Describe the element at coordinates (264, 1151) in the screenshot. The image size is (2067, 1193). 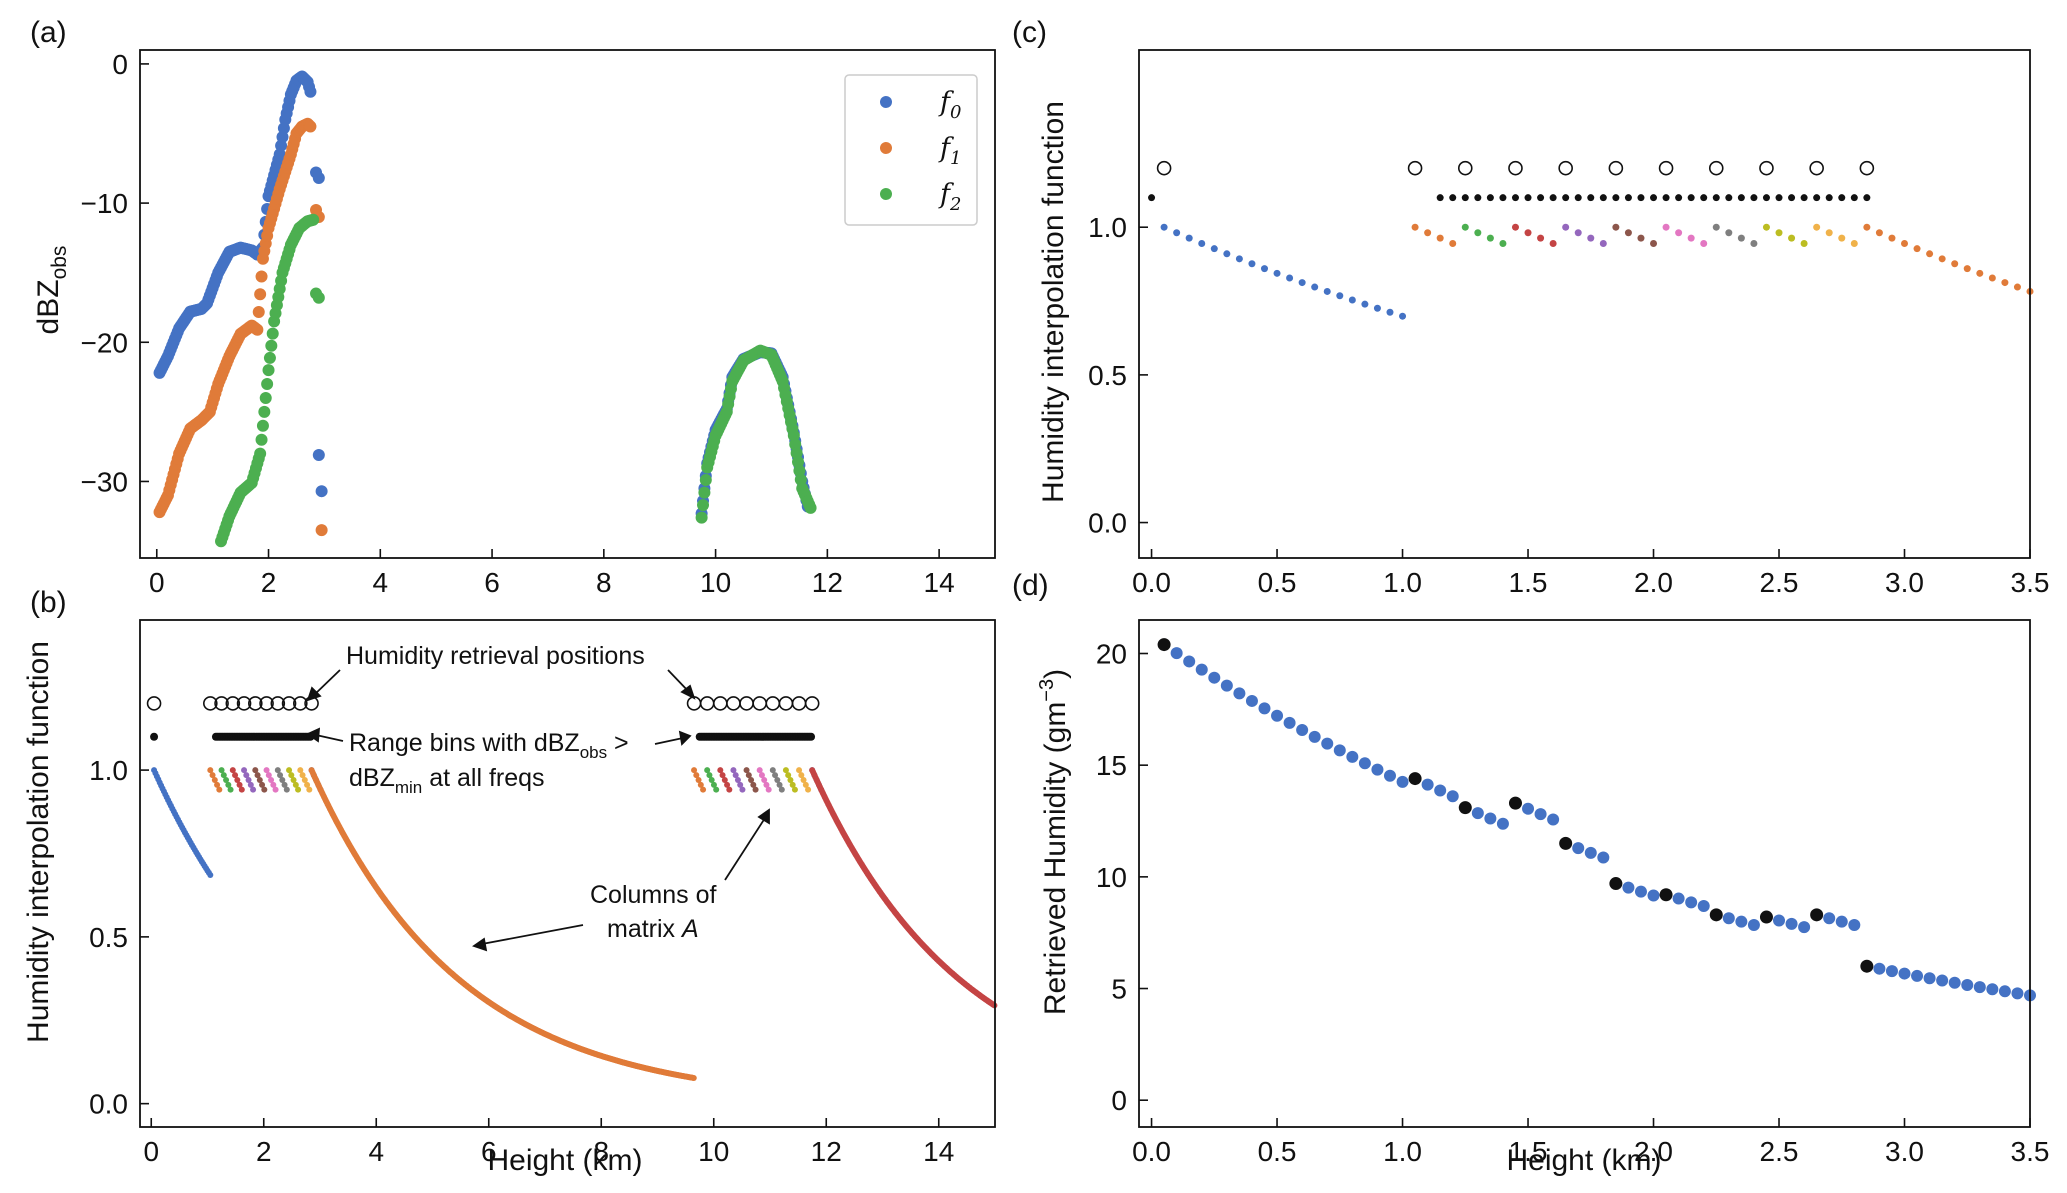
I see `x-tick-label: 2` at that location.